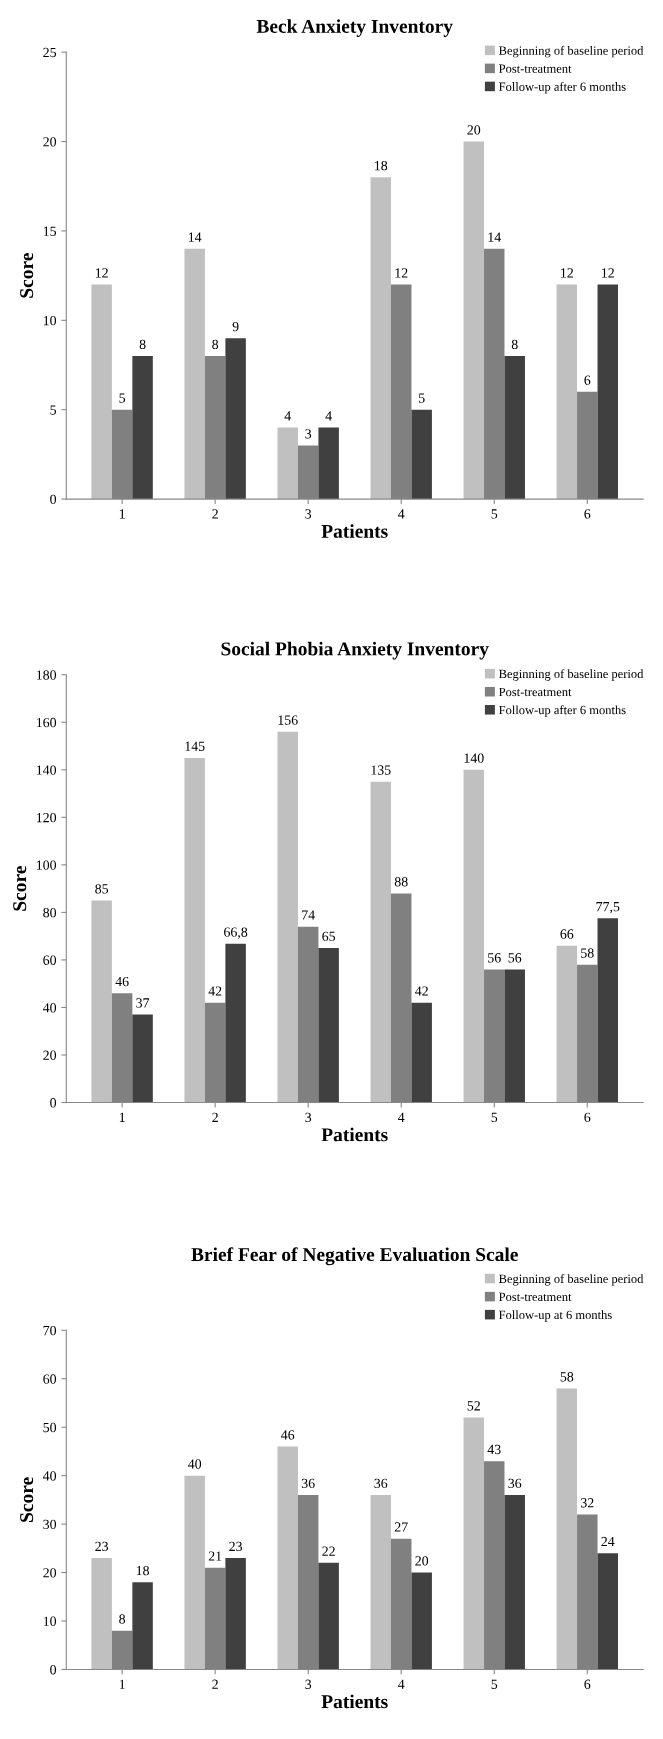 Image resolution: width=663 pixels, height=1739 pixels. I want to click on y-tick-label: 30, so click(50, 1524).